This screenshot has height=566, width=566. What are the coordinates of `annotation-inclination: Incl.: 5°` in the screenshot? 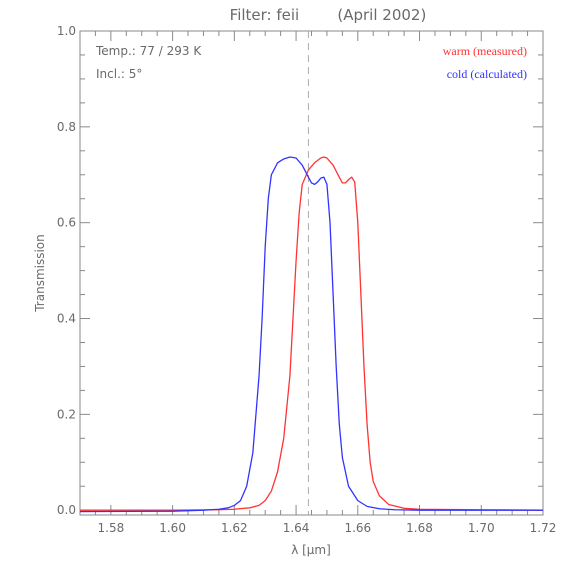 It's located at (119, 74).